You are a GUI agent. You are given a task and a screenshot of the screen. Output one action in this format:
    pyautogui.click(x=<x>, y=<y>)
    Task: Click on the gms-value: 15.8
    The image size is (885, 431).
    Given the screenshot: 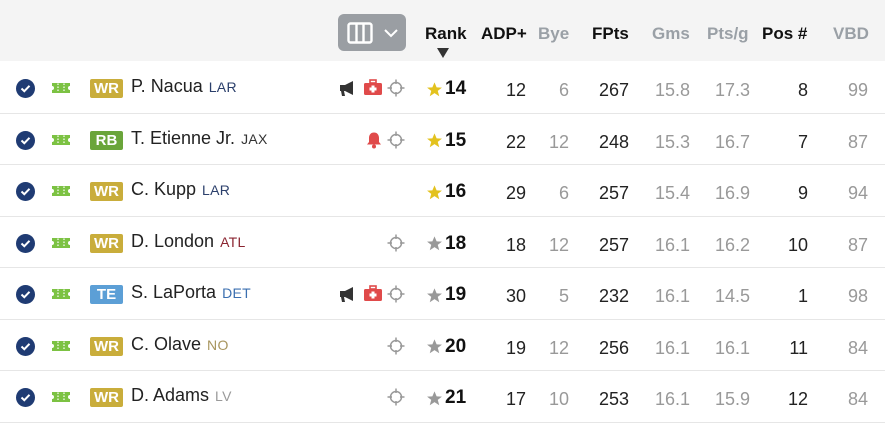 What is the action you would take?
    pyautogui.click(x=672, y=90)
    